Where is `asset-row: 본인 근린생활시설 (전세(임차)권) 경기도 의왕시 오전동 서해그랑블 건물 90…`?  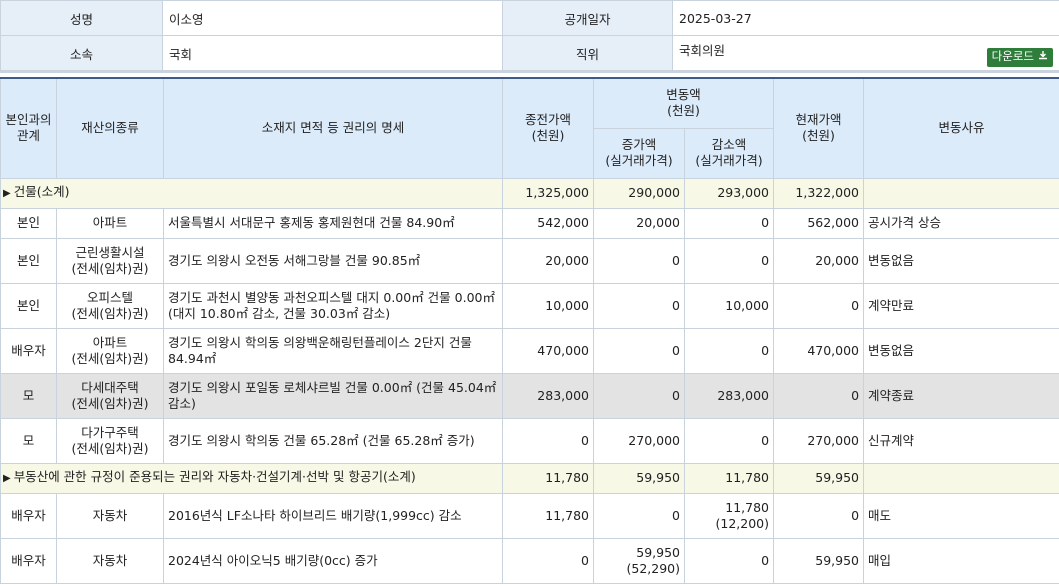 asset-row: 본인 근린생활시설 (전세(임차)권) 경기도 의왕시 오전동 서해그랑블 건물 90… is located at coordinates (529, 260).